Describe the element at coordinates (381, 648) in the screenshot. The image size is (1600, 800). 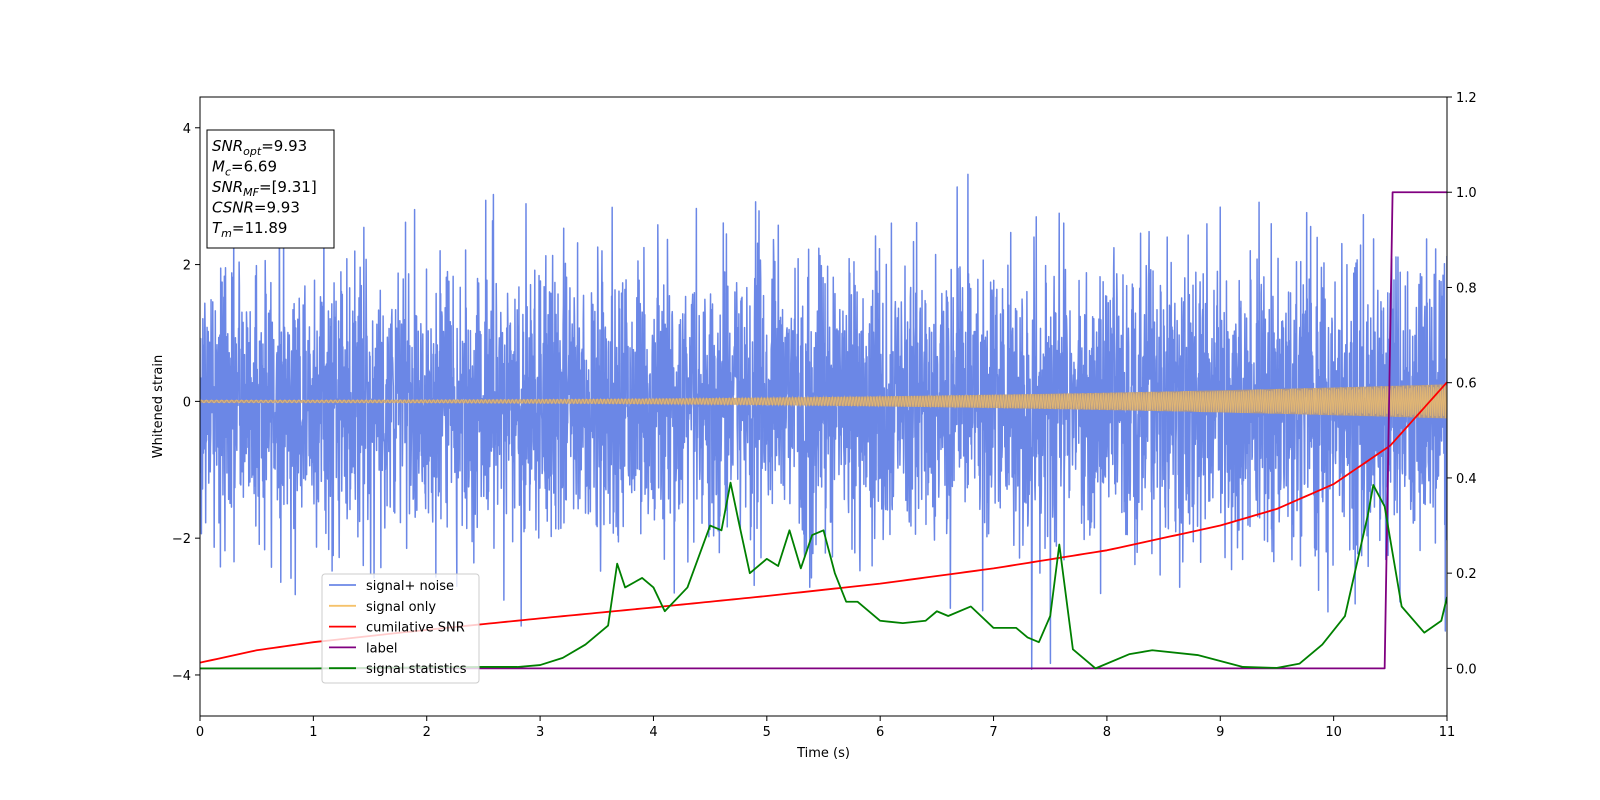
I see `legend-entry-label-label: label` at that location.